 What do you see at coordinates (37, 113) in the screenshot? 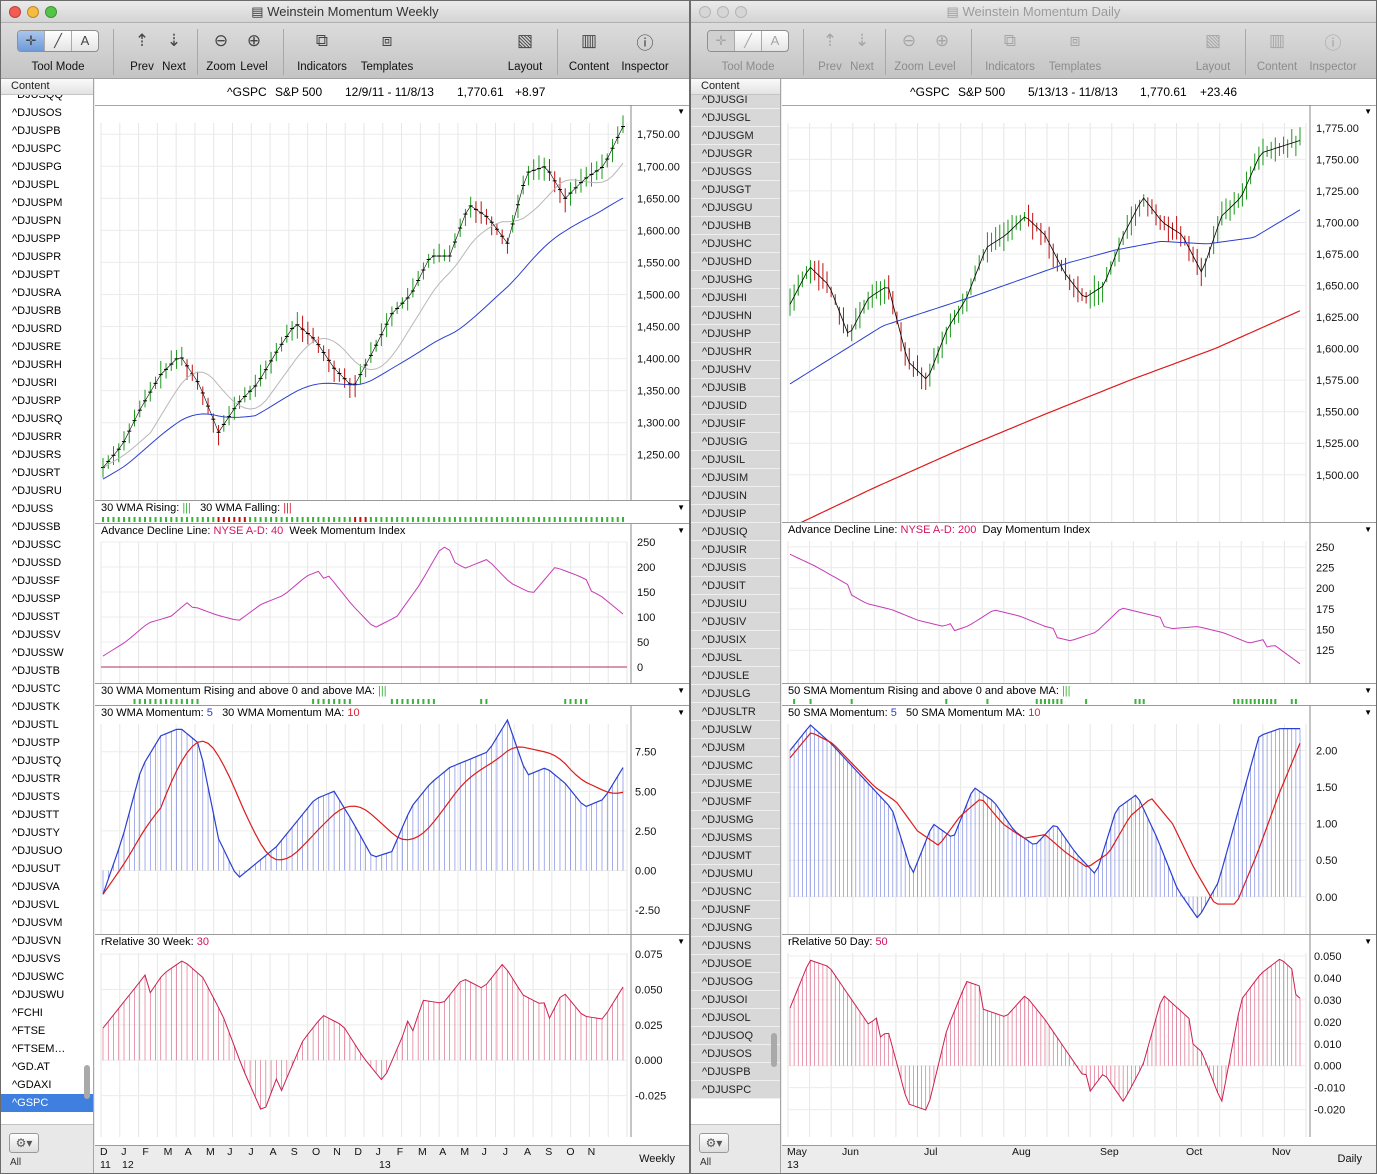
I see `sidebar-symbol-item: ^DJUSOS` at bounding box center [37, 113].